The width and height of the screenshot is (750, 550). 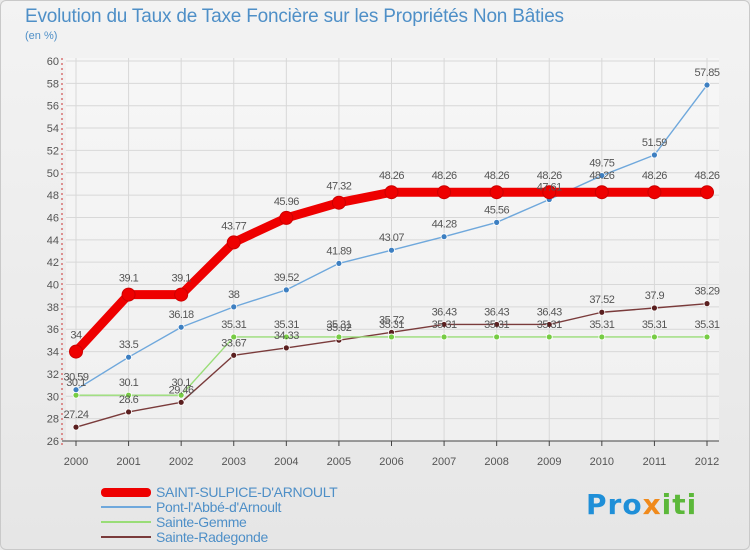 I want to click on data-label-sainte-radegonde: 27.24, so click(x=75, y=415).